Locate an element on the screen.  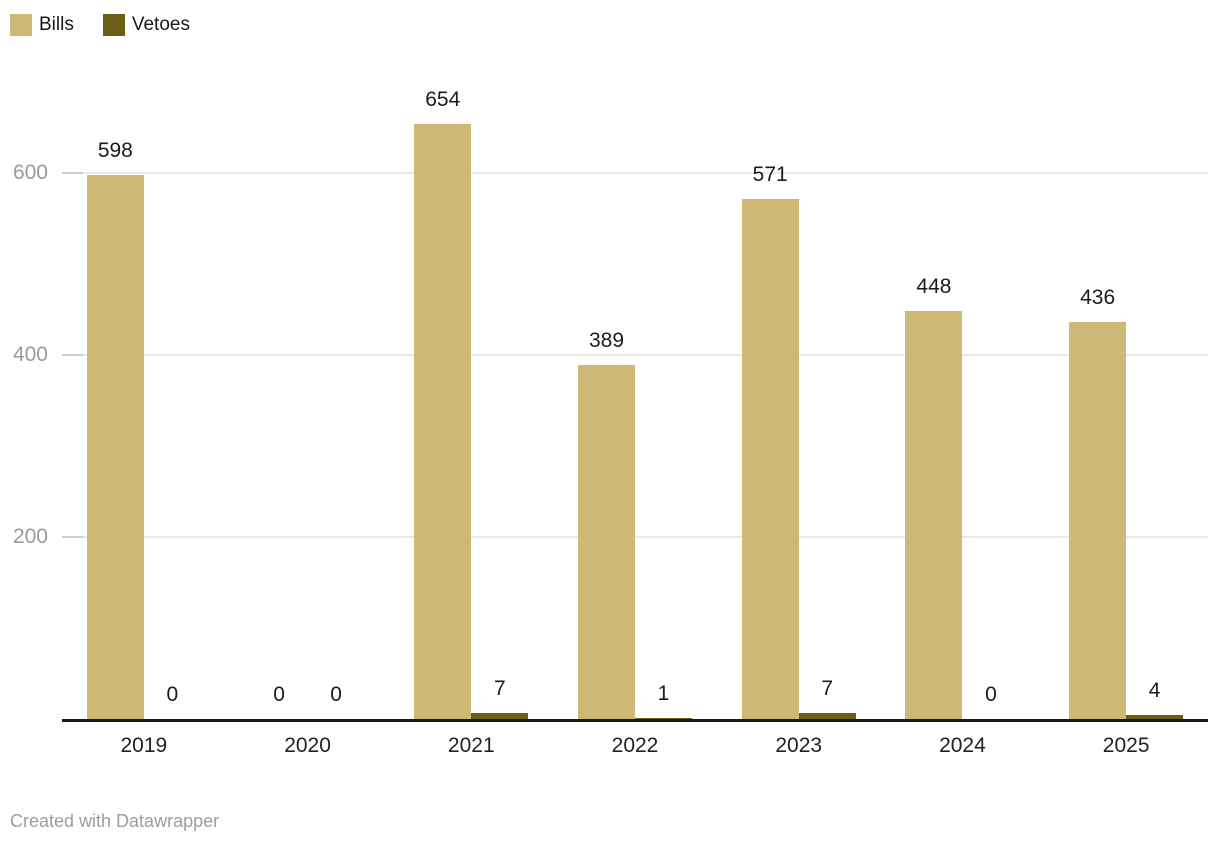
bar-bills-2023 is located at coordinates (770, 459).